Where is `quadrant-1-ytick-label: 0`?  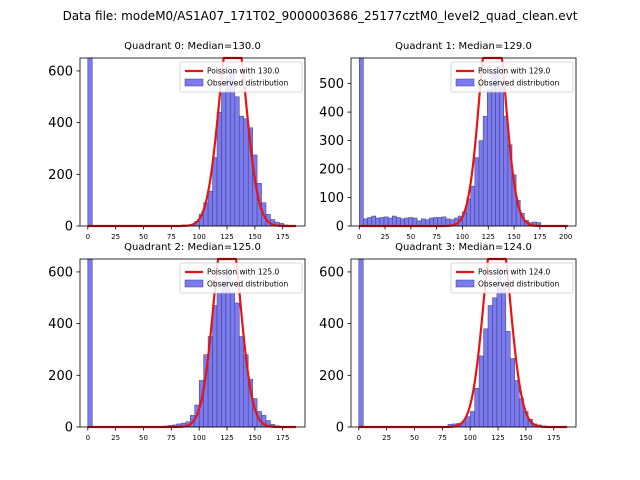
quadrant-1-ytick-label: 0 is located at coordinates (340, 227).